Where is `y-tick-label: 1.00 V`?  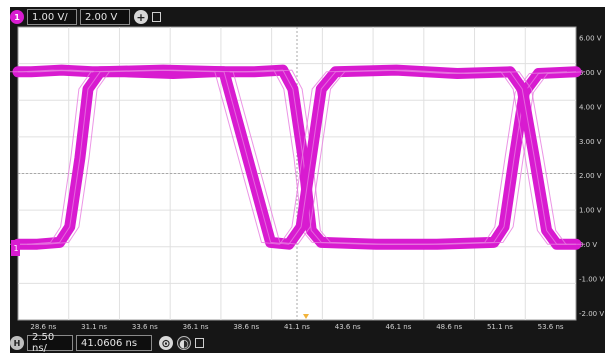 y-tick-label: 1.00 V is located at coordinates (590, 211).